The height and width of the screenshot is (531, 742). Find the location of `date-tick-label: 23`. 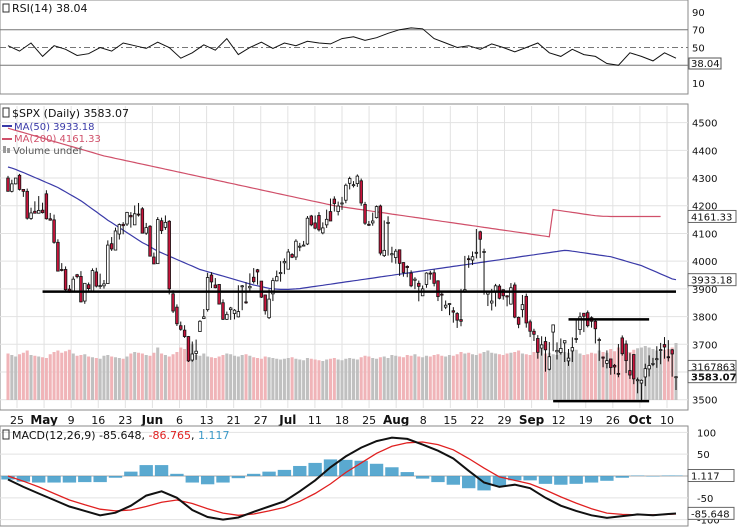

date-tick-label: 23 is located at coordinates (125, 420).